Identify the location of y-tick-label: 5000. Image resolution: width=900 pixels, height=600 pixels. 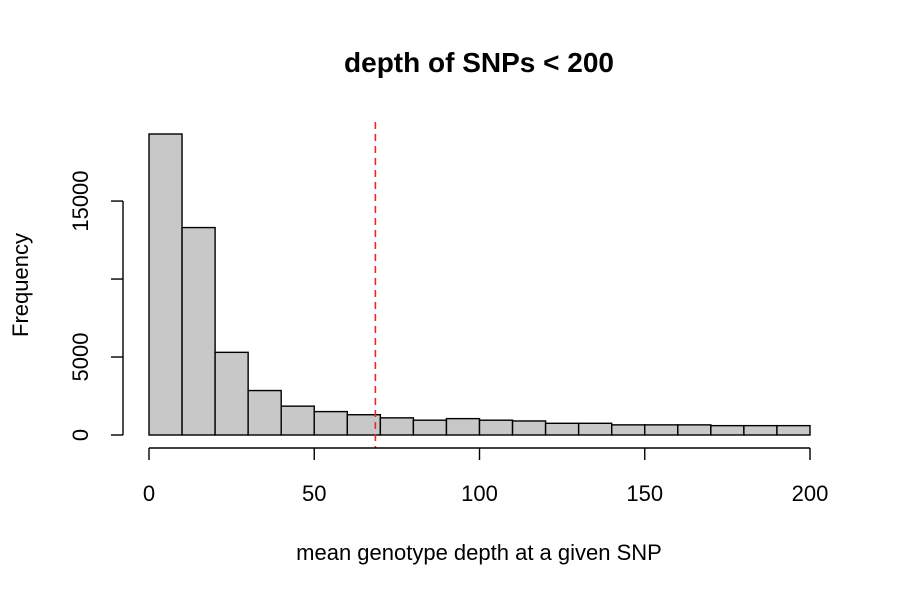
(80, 357).